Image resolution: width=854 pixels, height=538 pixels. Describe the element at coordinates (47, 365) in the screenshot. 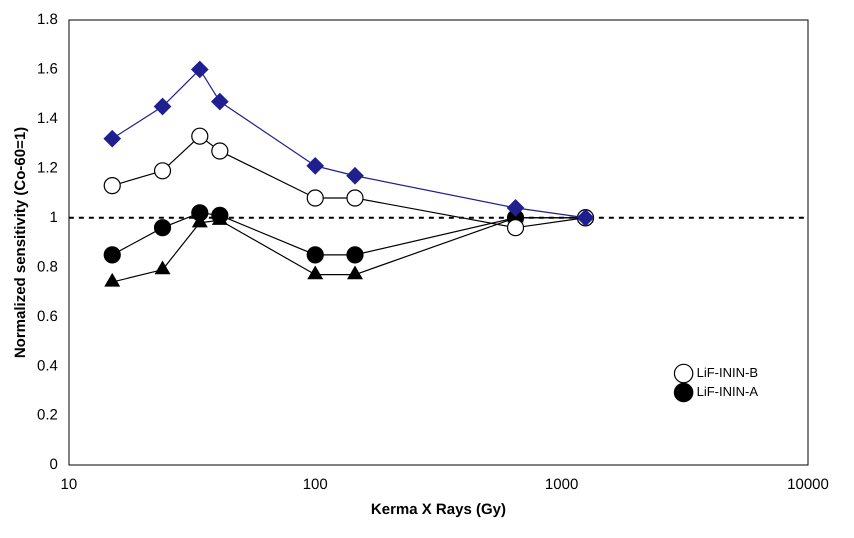

I see `y-tick-label: 0.4` at that location.